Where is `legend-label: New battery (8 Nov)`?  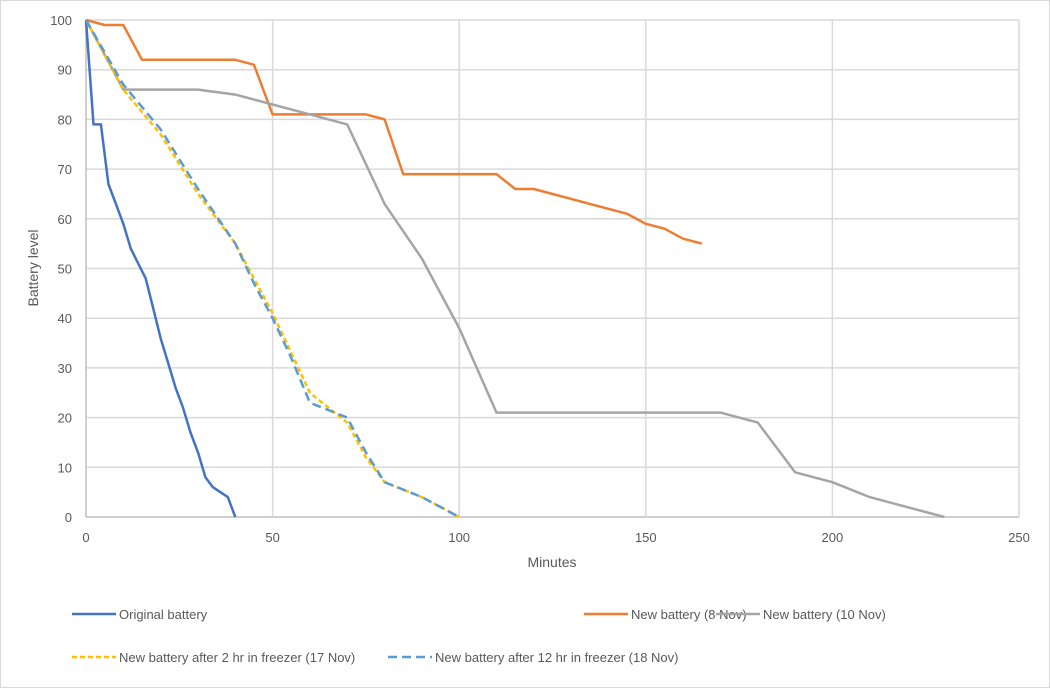 legend-label: New battery (8 Nov) is located at coordinates (689, 614).